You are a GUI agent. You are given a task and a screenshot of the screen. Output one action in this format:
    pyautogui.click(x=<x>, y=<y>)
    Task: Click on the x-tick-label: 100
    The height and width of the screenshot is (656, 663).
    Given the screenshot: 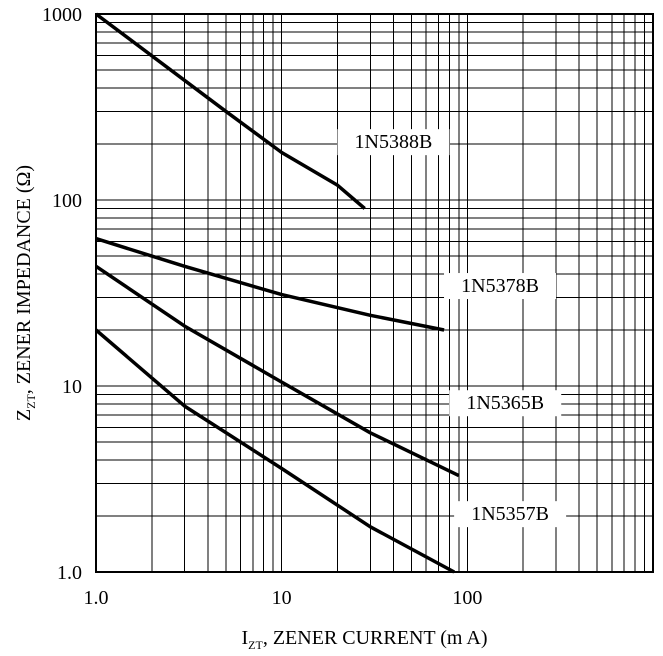 What is the action you would take?
    pyautogui.click(x=467, y=598)
    